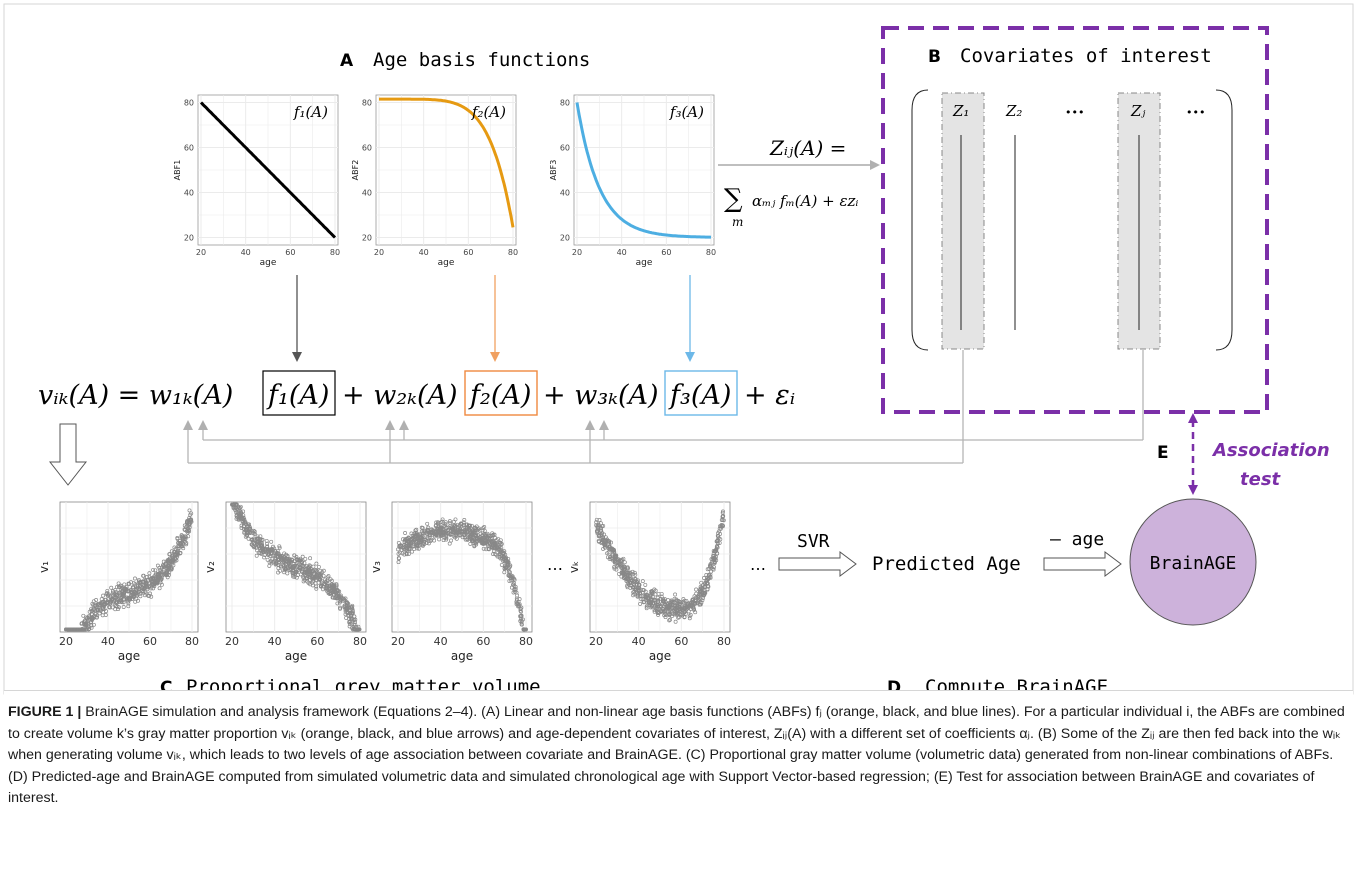  Describe the element at coordinates (1013, 111) in the screenshot. I see `covariate-label: Z₂` at that location.